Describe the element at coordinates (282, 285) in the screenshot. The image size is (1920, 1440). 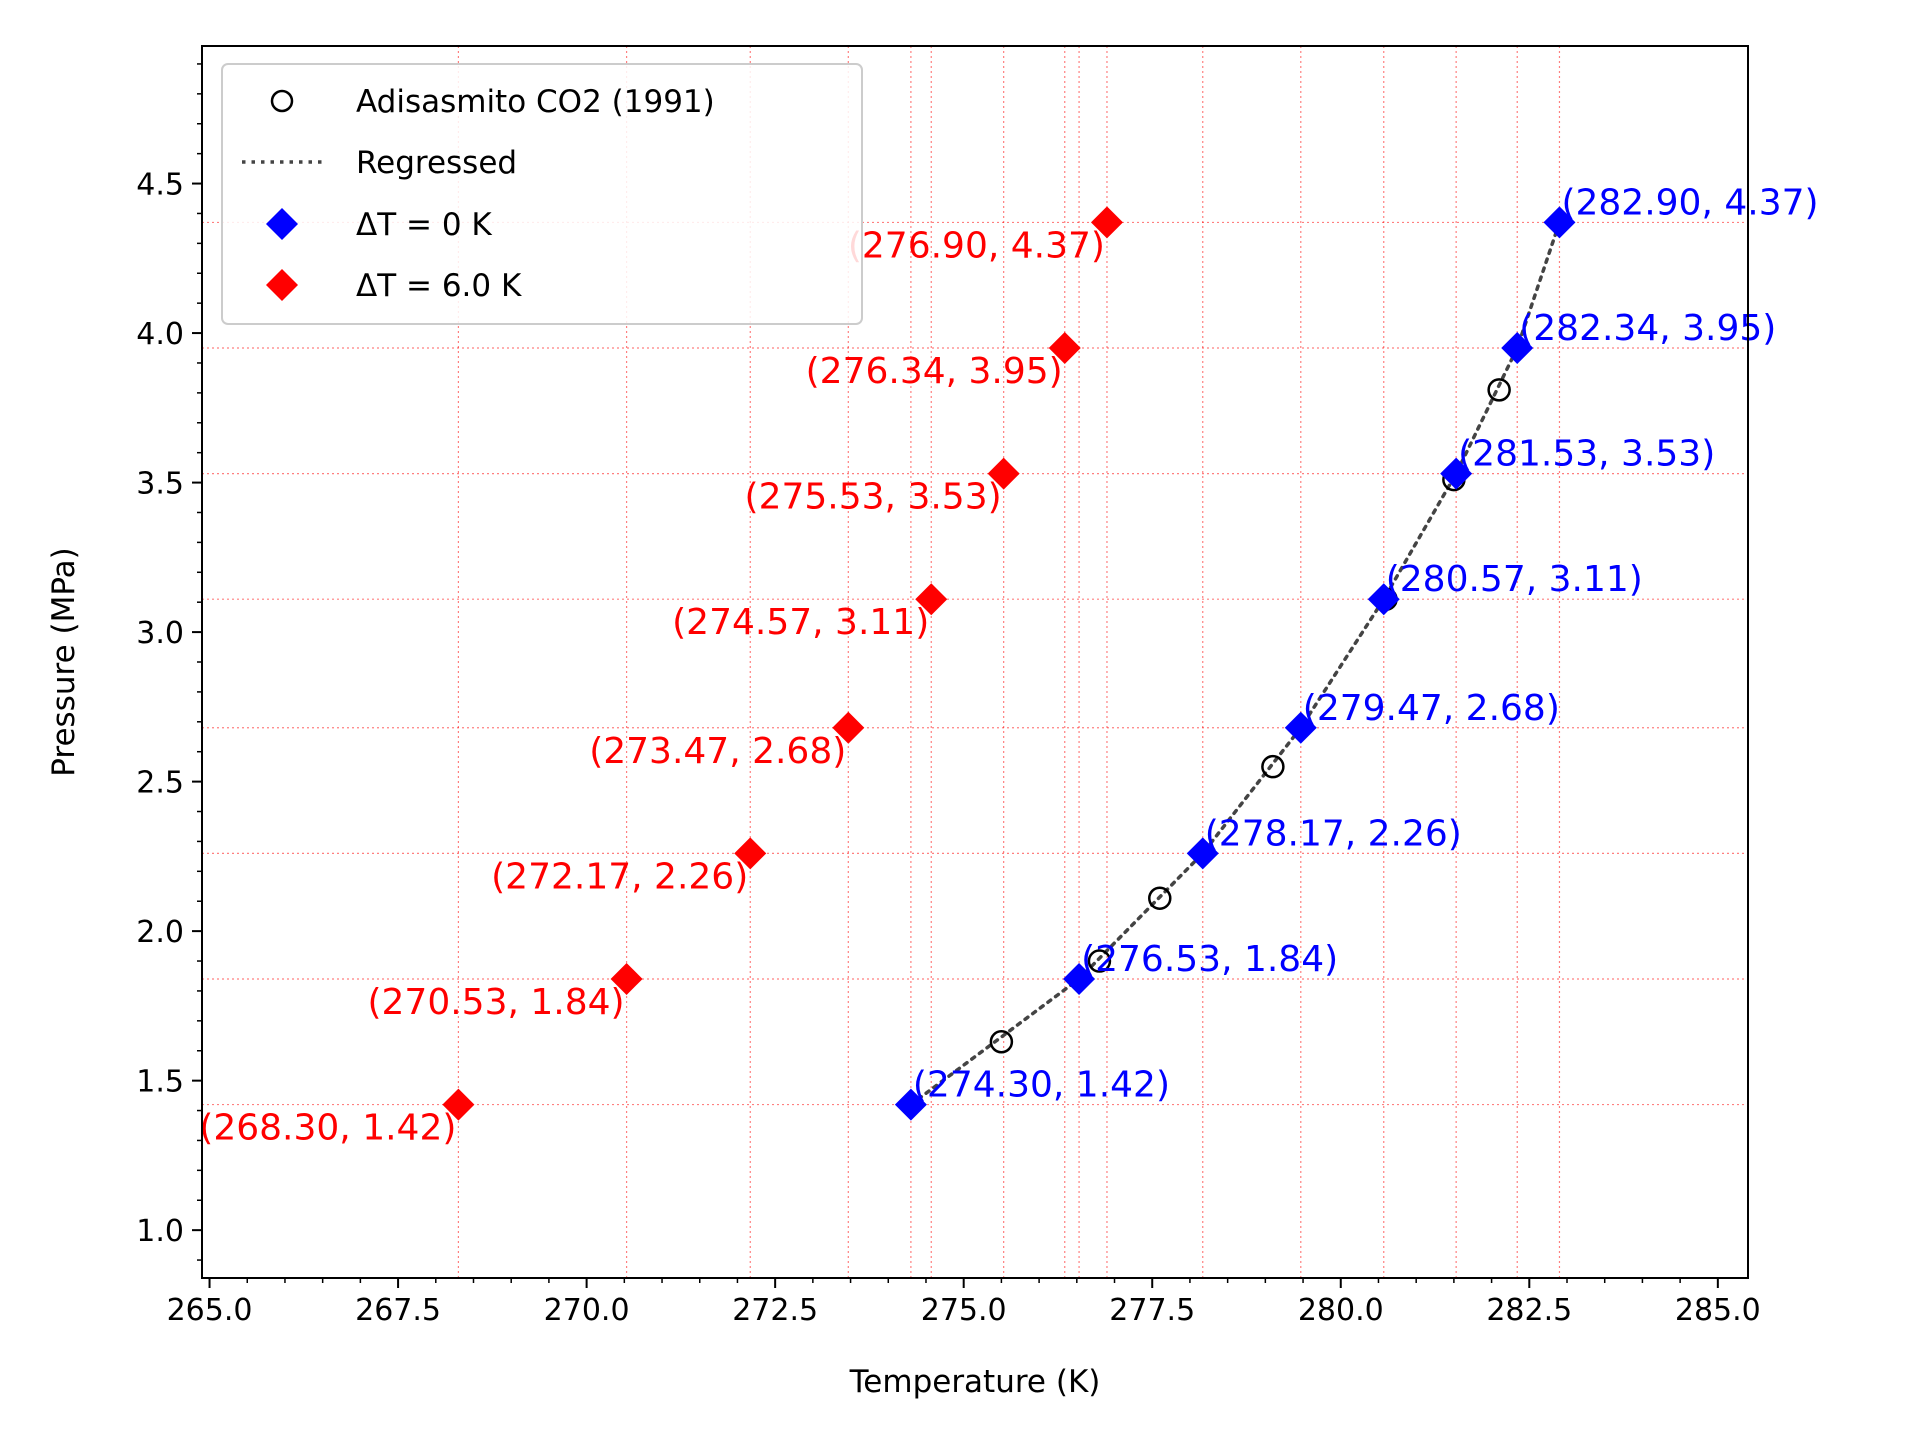
I see `legend-red-diamond-icon` at that location.